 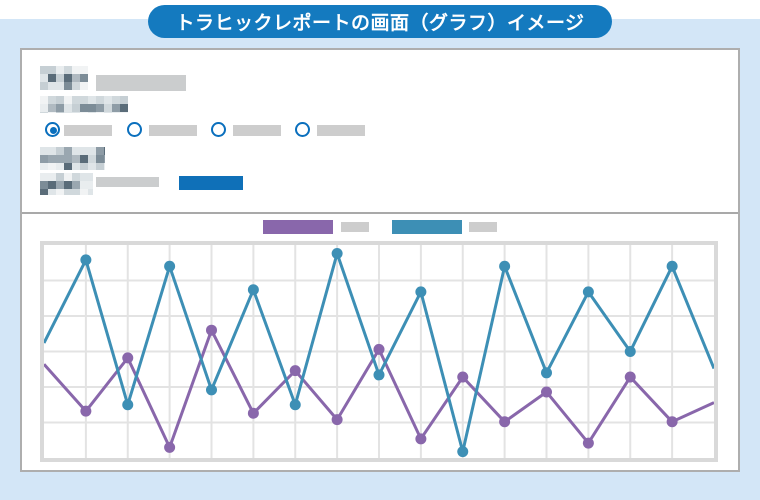 I want to click on redacted-radio-group-label, so click(x=84, y=104).